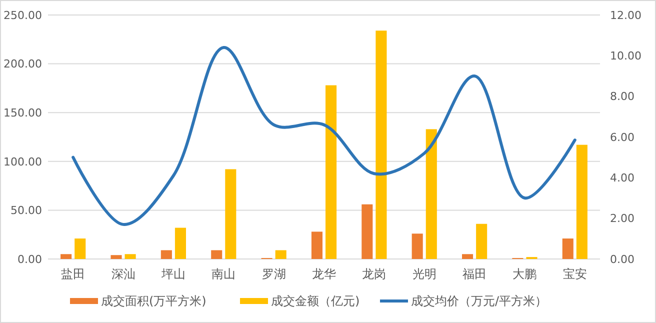 This screenshot has width=656, height=323. Describe the element at coordinates (622, 219) in the screenshot. I see `y2-tick-label: 2.00` at that location.